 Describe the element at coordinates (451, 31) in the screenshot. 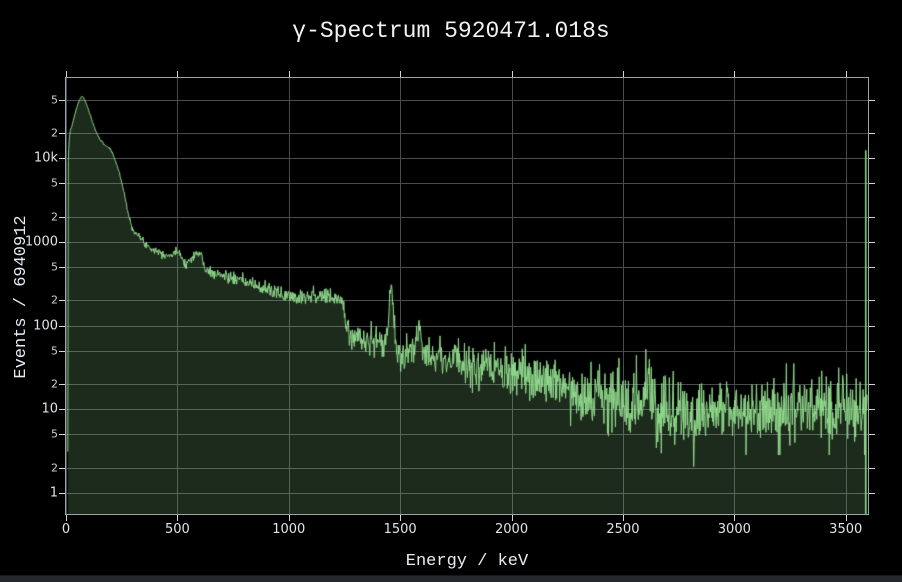

I see `chart-title: γ-Spectrum 5920471.018s` at that location.